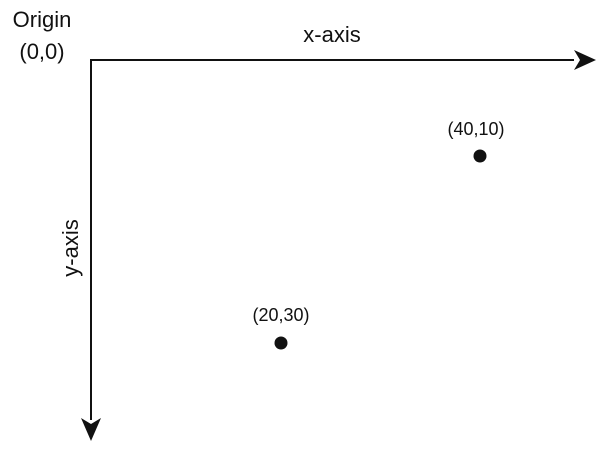  What do you see at coordinates (41, 51) in the screenshot?
I see `origin-coords-label: (0,0)` at bounding box center [41, 51].